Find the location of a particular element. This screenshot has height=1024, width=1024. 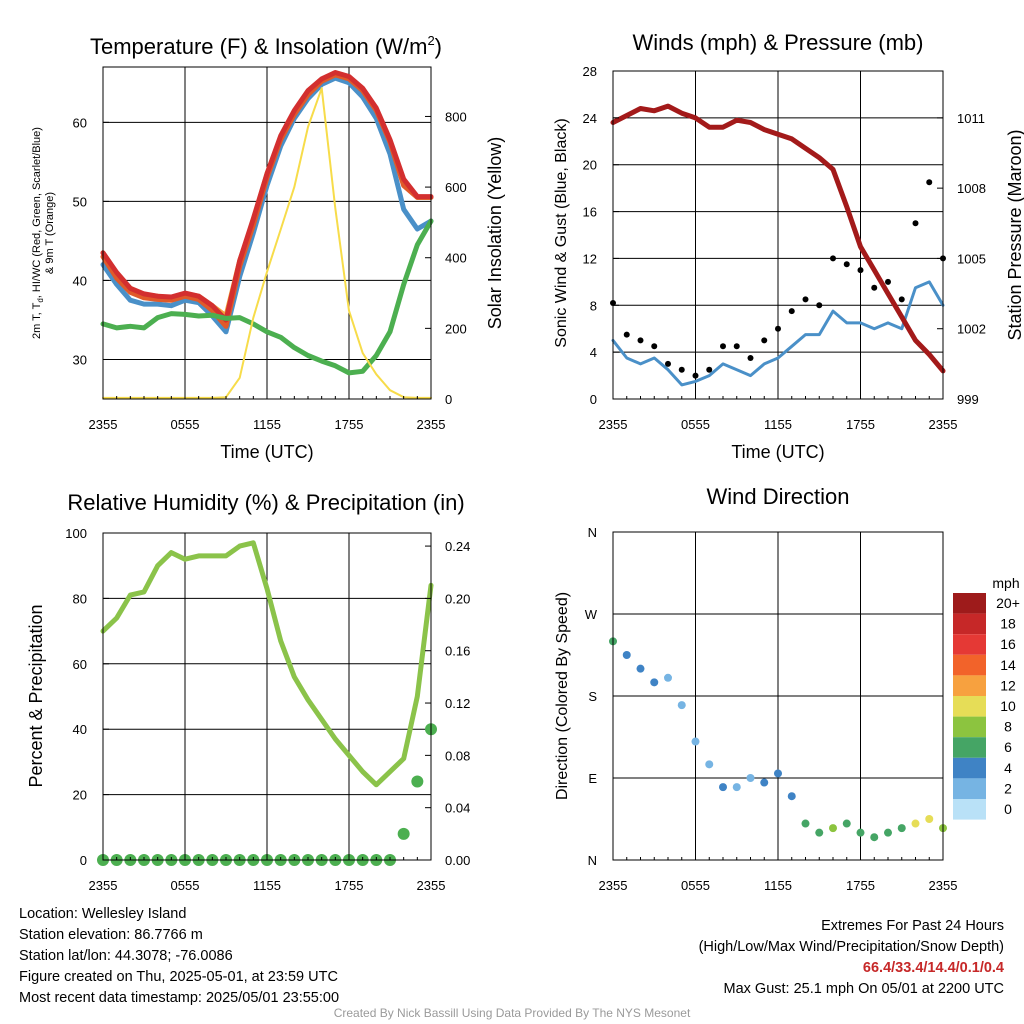

humidity-series is located at coordinates (267, 703).